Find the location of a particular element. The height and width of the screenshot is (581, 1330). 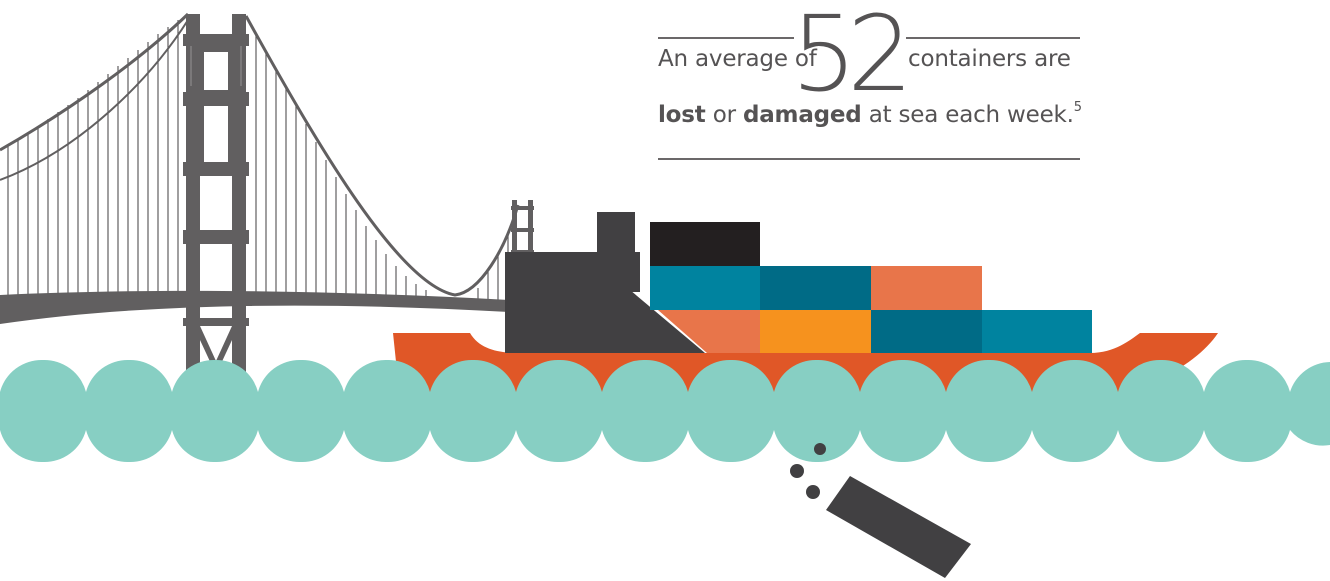

callout-tail: at sea each week. is located at coordinates (971, 115).